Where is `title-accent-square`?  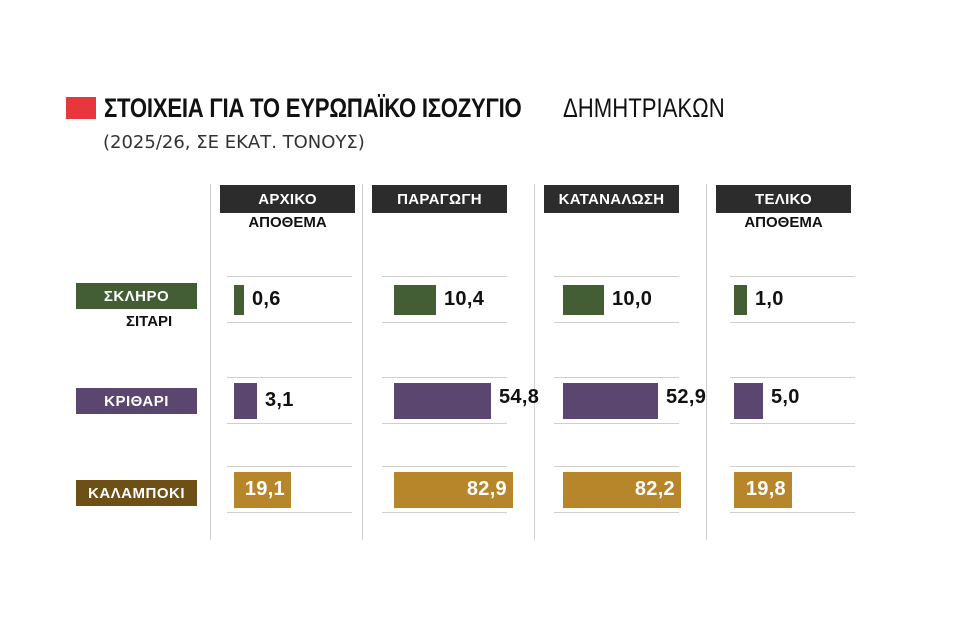
title-accent-square is located at coordinates (81, 108).